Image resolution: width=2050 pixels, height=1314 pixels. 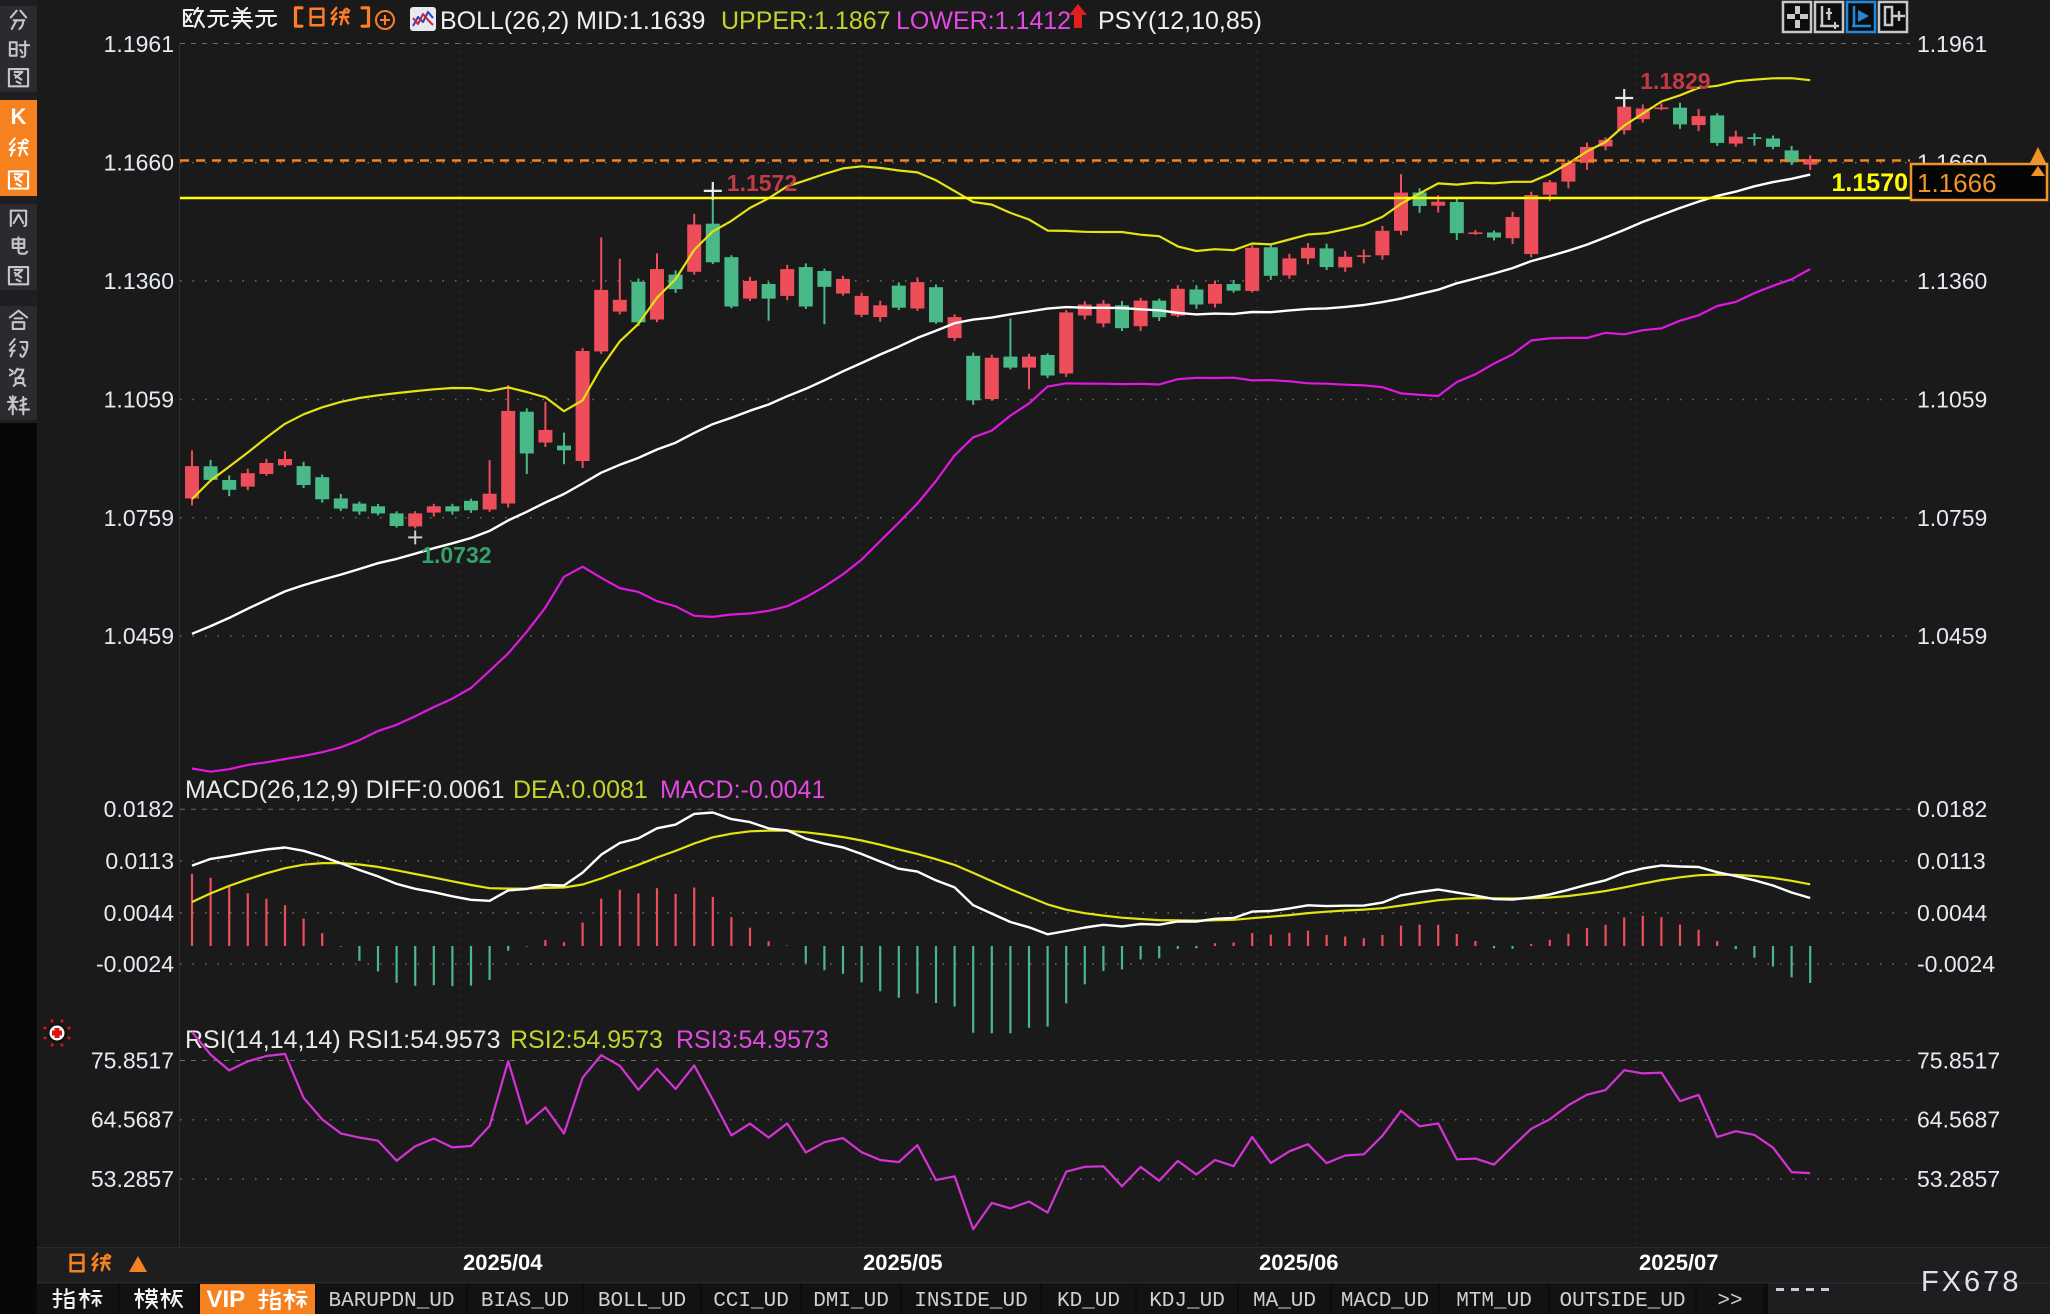 What do you see at coordinates (1299, 1262) in the screenshot?
I see `svg-text: 2025/06` at bounding box center [1299, 1262].